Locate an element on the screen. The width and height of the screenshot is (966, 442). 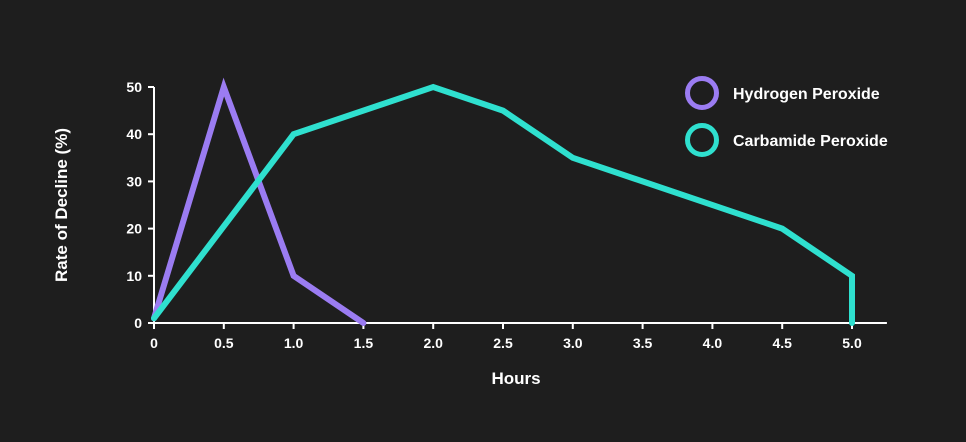
x-tick-label: 0.5 is located at coordinates (224, 343).